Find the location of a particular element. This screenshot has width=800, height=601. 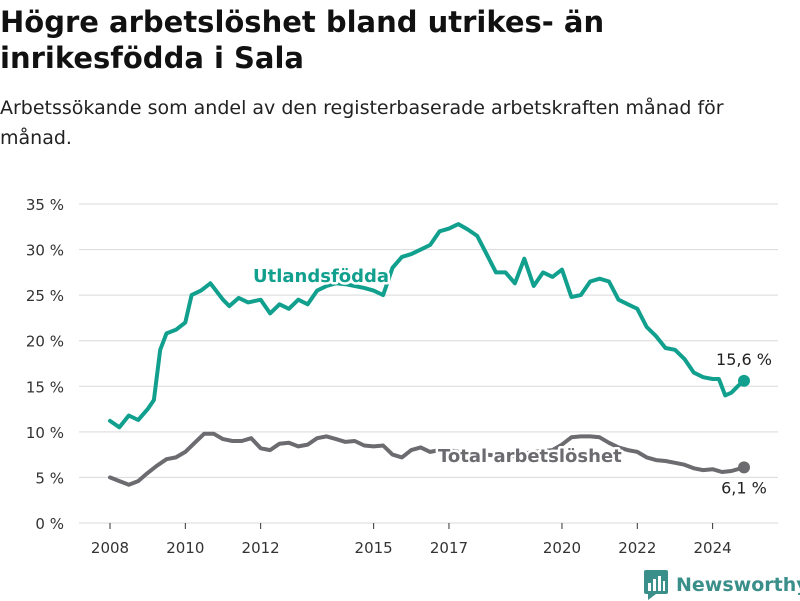

y-axis-ticks: 0 % 5 % 10 % 15 % 20 % 25 % 30 % 35 % is located at coordinates (45, 364).